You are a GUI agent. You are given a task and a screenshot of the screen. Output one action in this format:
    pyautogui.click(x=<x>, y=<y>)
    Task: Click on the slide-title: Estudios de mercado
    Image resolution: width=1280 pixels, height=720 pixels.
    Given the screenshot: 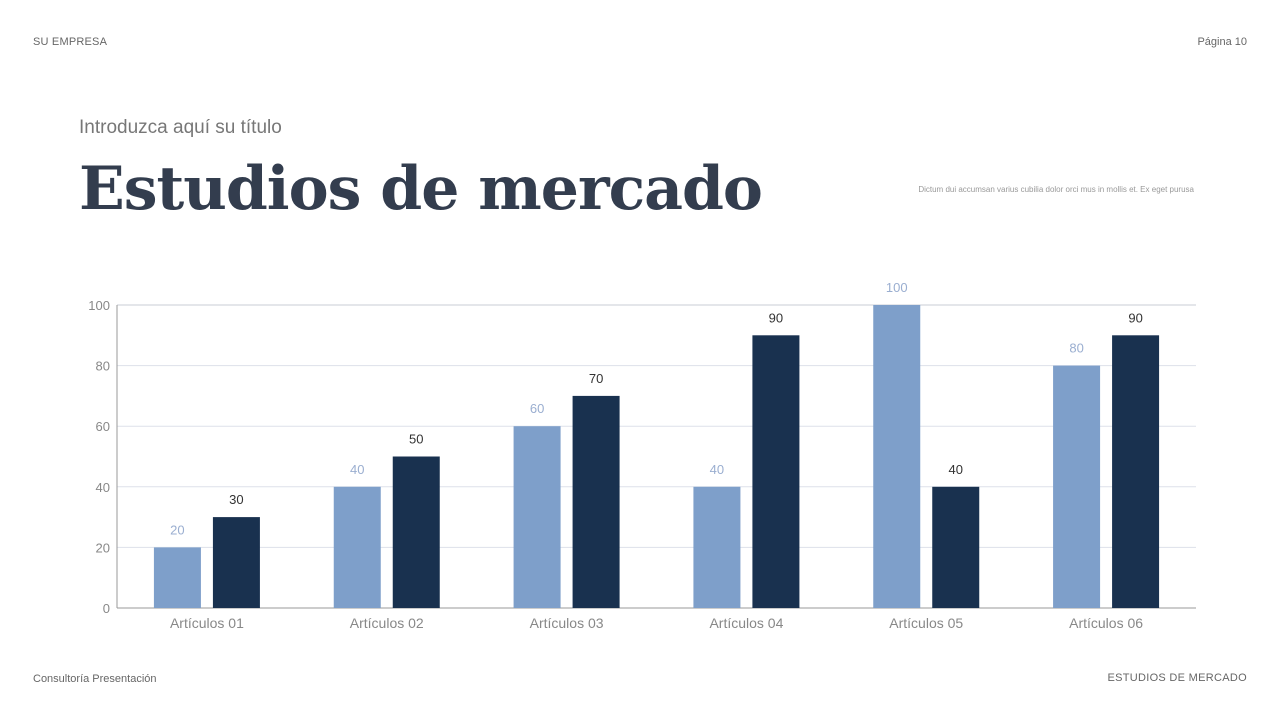 What is the action you would take?
    pyautogui.click(x=421, y=189)
    